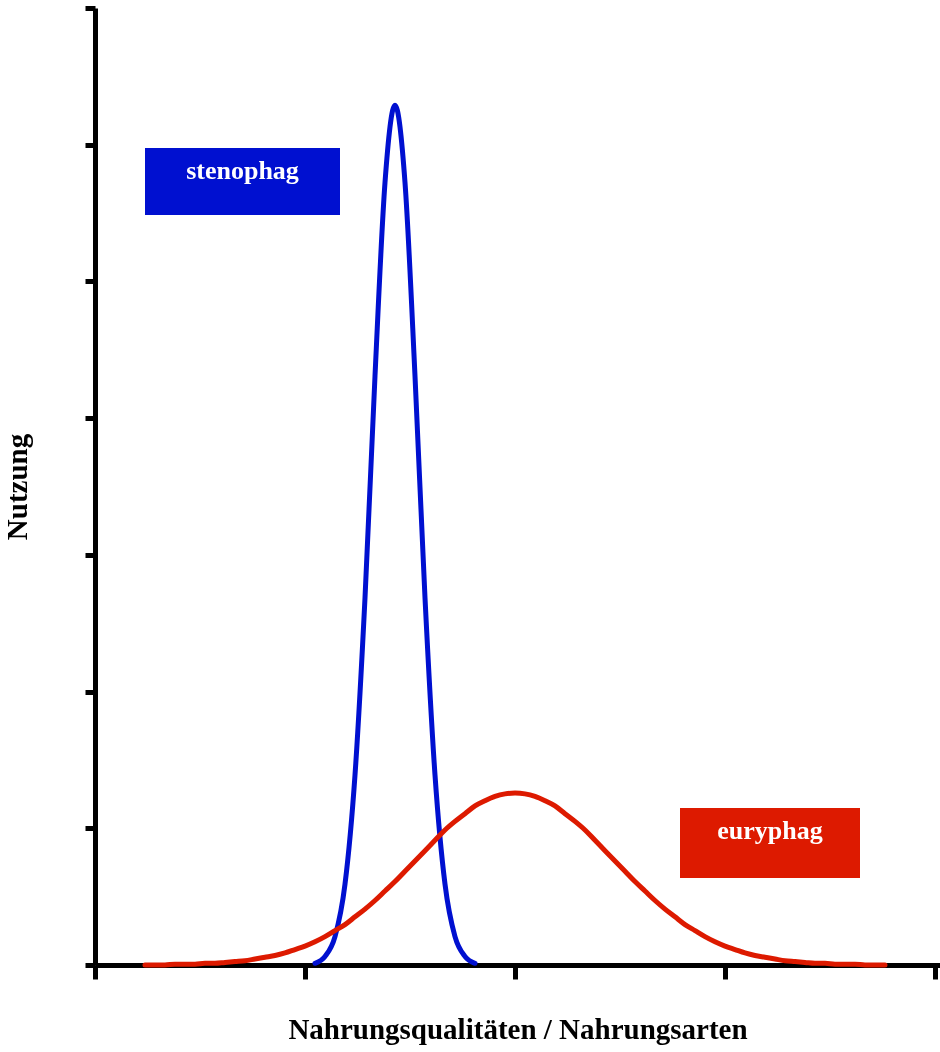  Describe the element at coordinates (770, 843) in the screenshot. I see `text: euryphag` at that location.